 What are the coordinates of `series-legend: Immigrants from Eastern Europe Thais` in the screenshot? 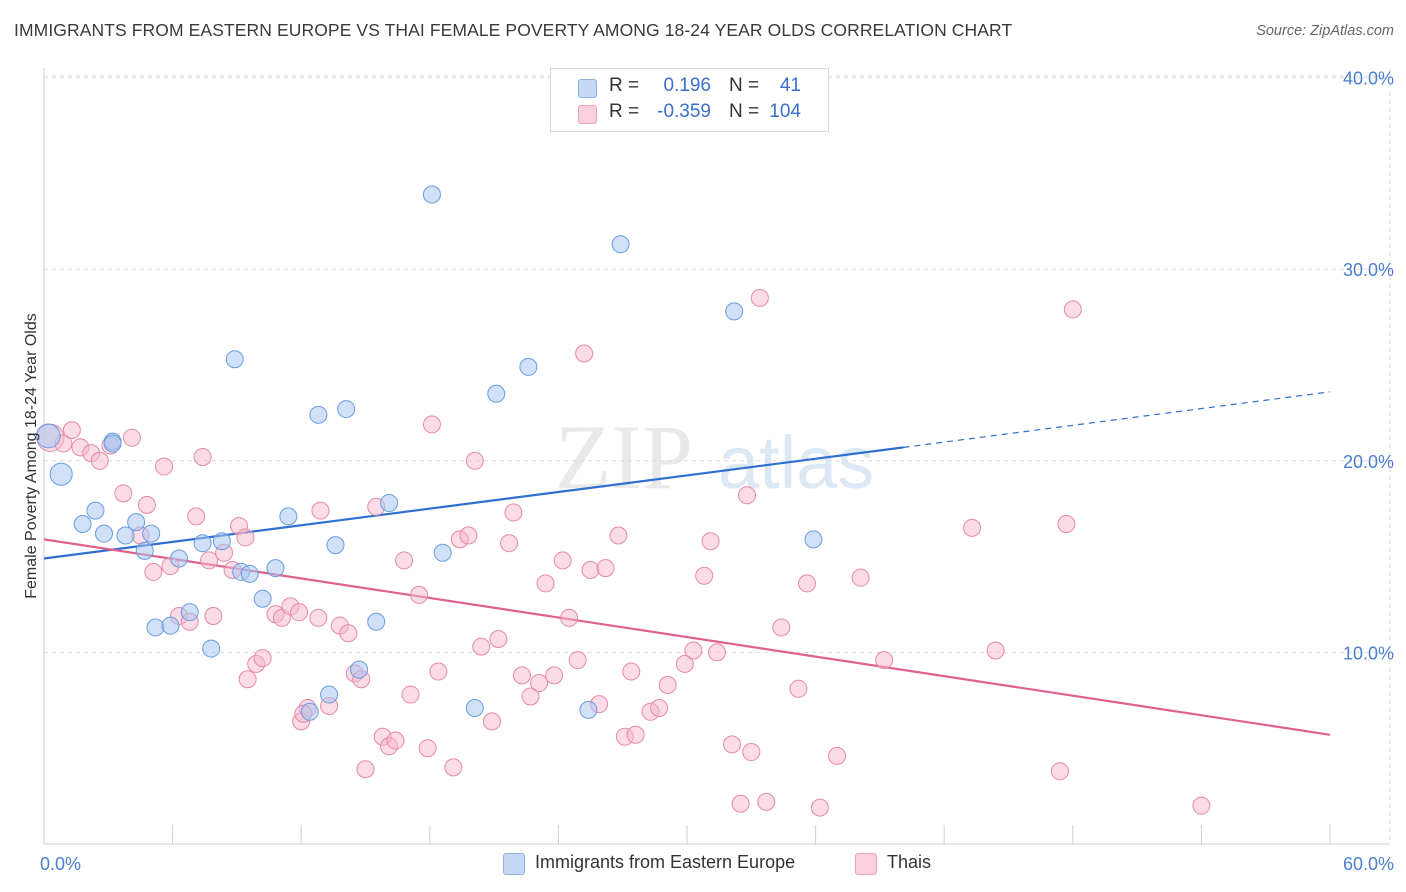 It's located at (703, 865).